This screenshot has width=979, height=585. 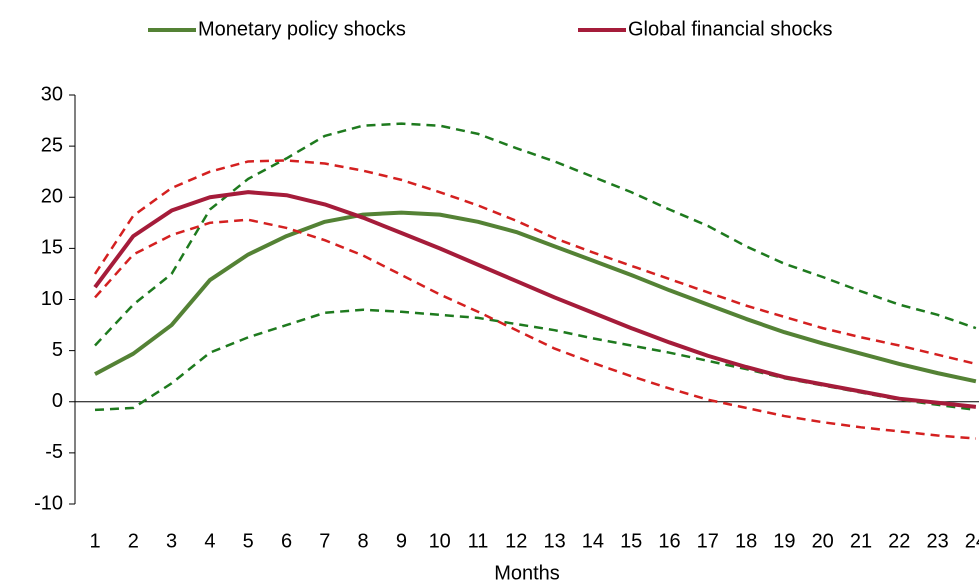 What do you see at coordinates (401, 541) in the screenshot?
I see `x-tick-label: 9` at bounding box center [401, 541].